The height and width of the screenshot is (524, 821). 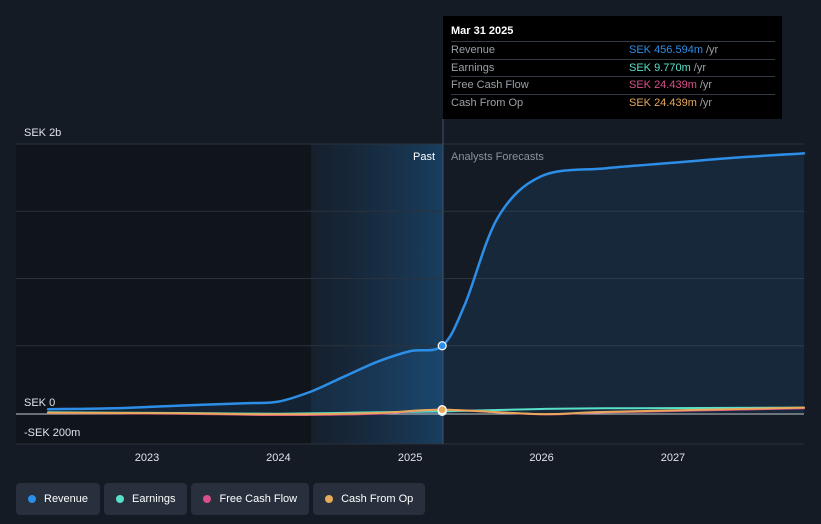 I want to click on marker-cash-from-op, so click(x=442, y=410).